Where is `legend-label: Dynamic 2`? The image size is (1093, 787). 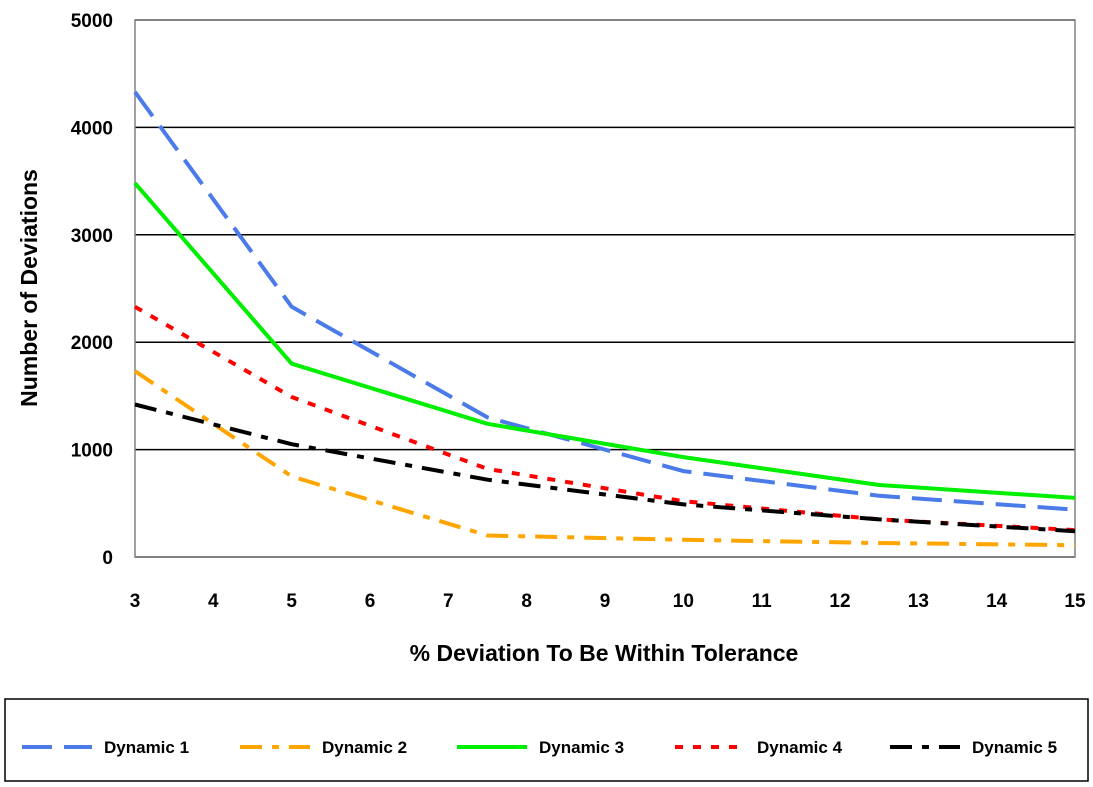
legend-label: Dynamic 2 is located at coordinates (364, 747).